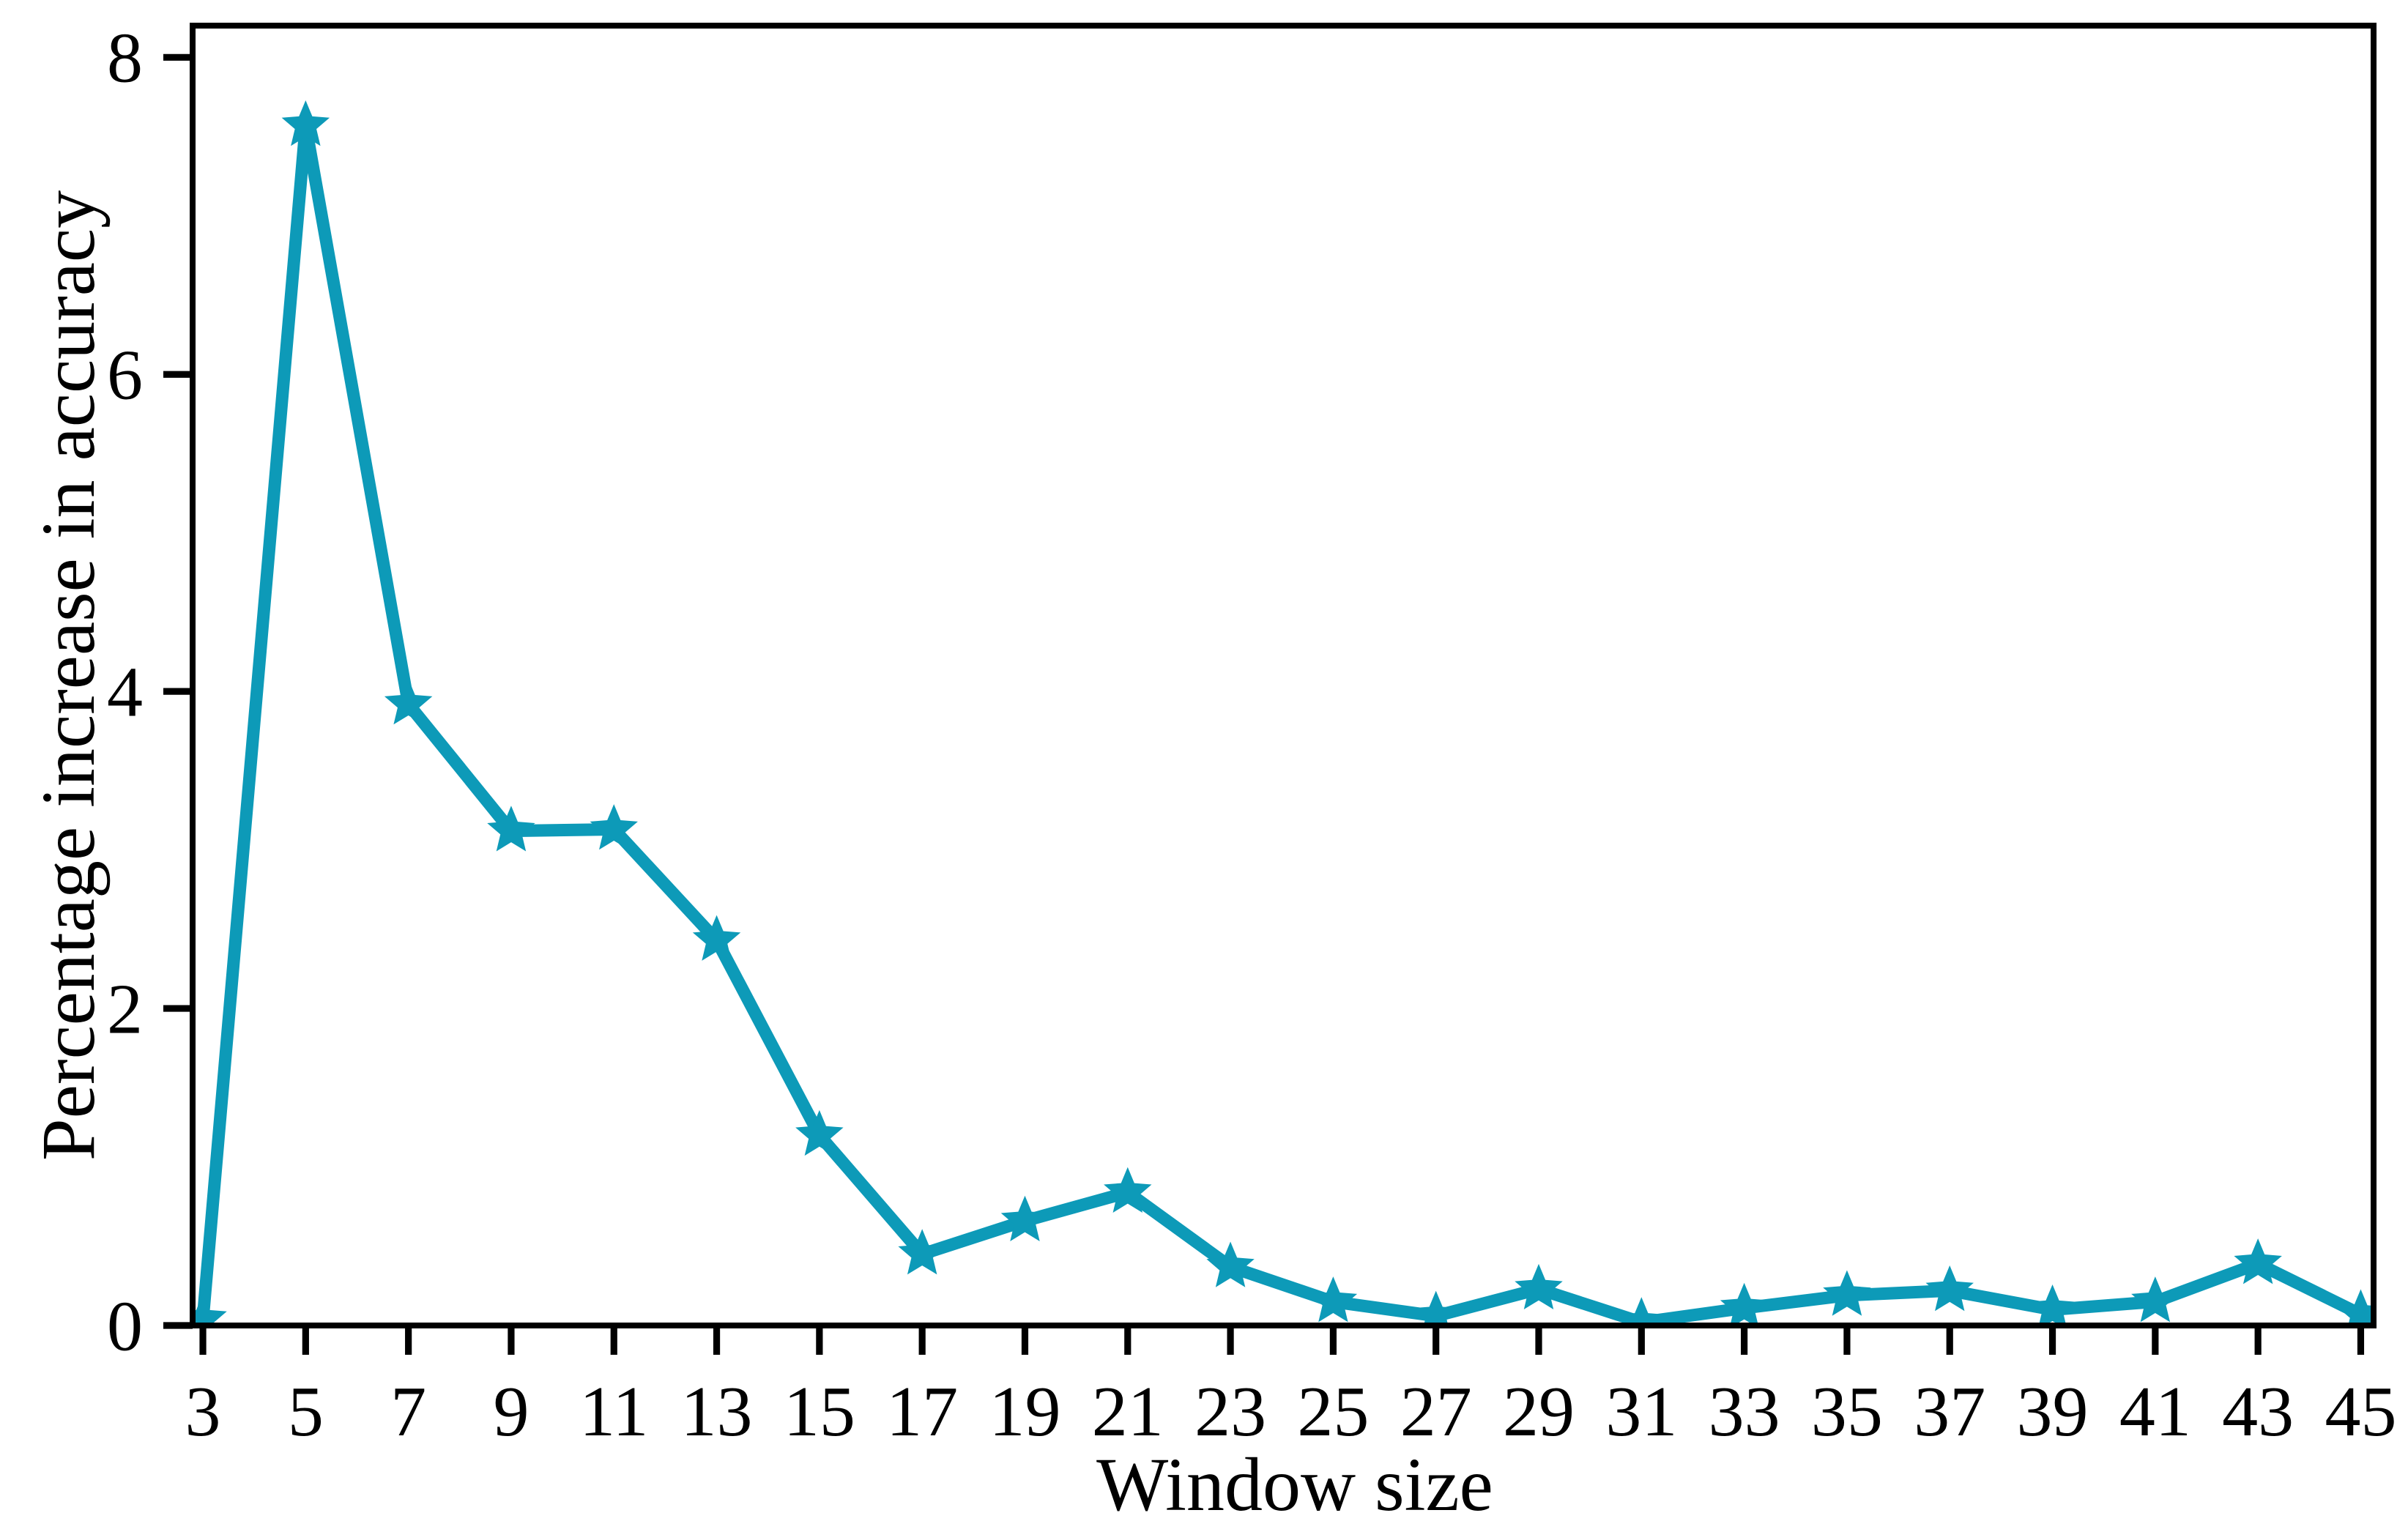 The image size is (2408, 1532). Describe the element at coordinates (1333, 1412) in the screenshot. I see `x-tick-label: 25` at that location.